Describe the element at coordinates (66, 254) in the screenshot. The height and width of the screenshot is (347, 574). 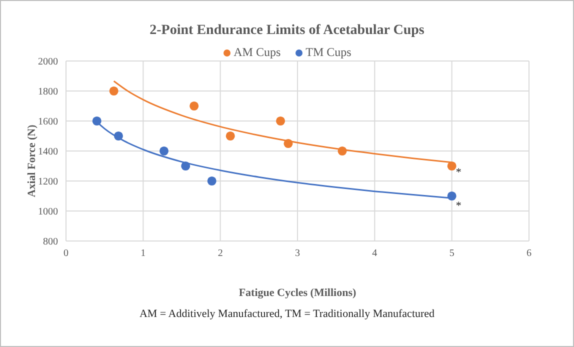
I see `x-tick-label: 0` at that location.